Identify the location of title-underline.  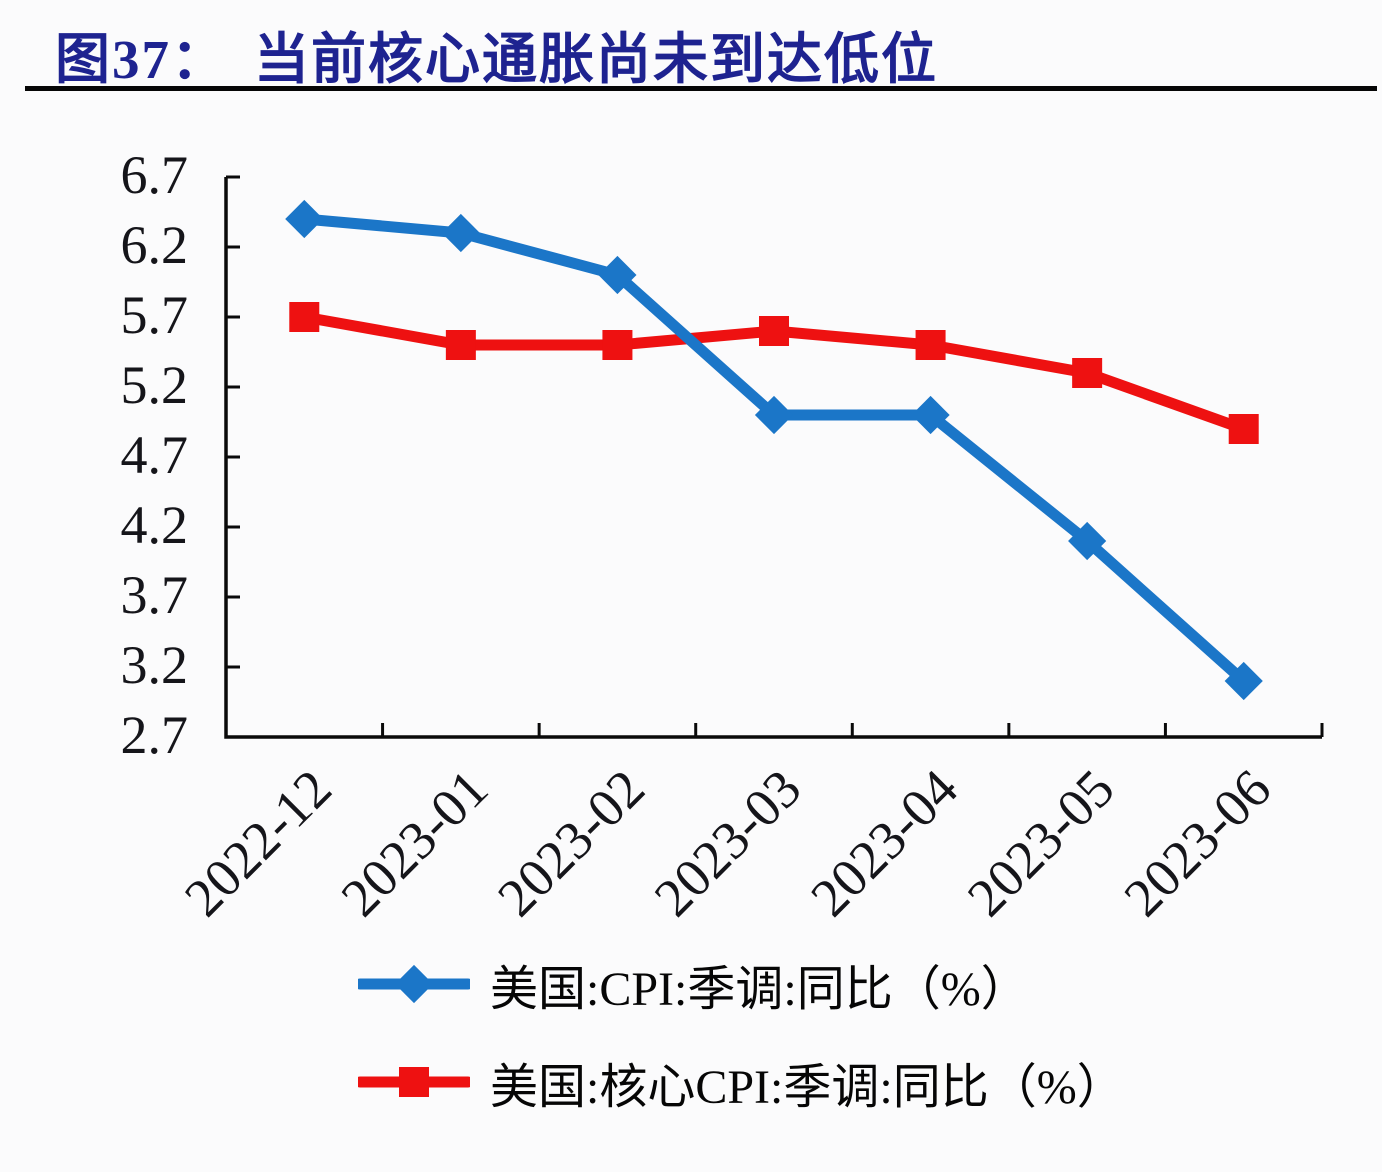
(701, 88).